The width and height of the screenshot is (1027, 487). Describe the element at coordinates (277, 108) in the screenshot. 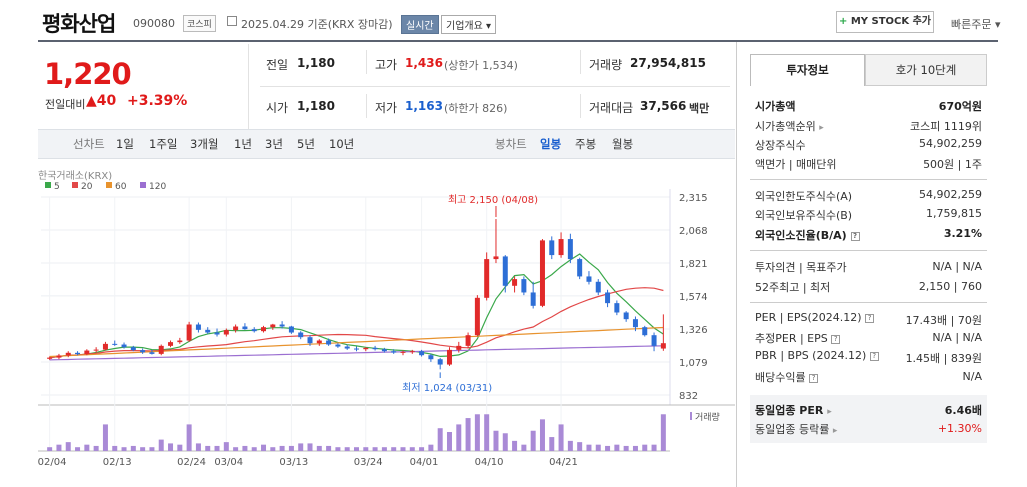

I see `open-label: 시가` at that location.